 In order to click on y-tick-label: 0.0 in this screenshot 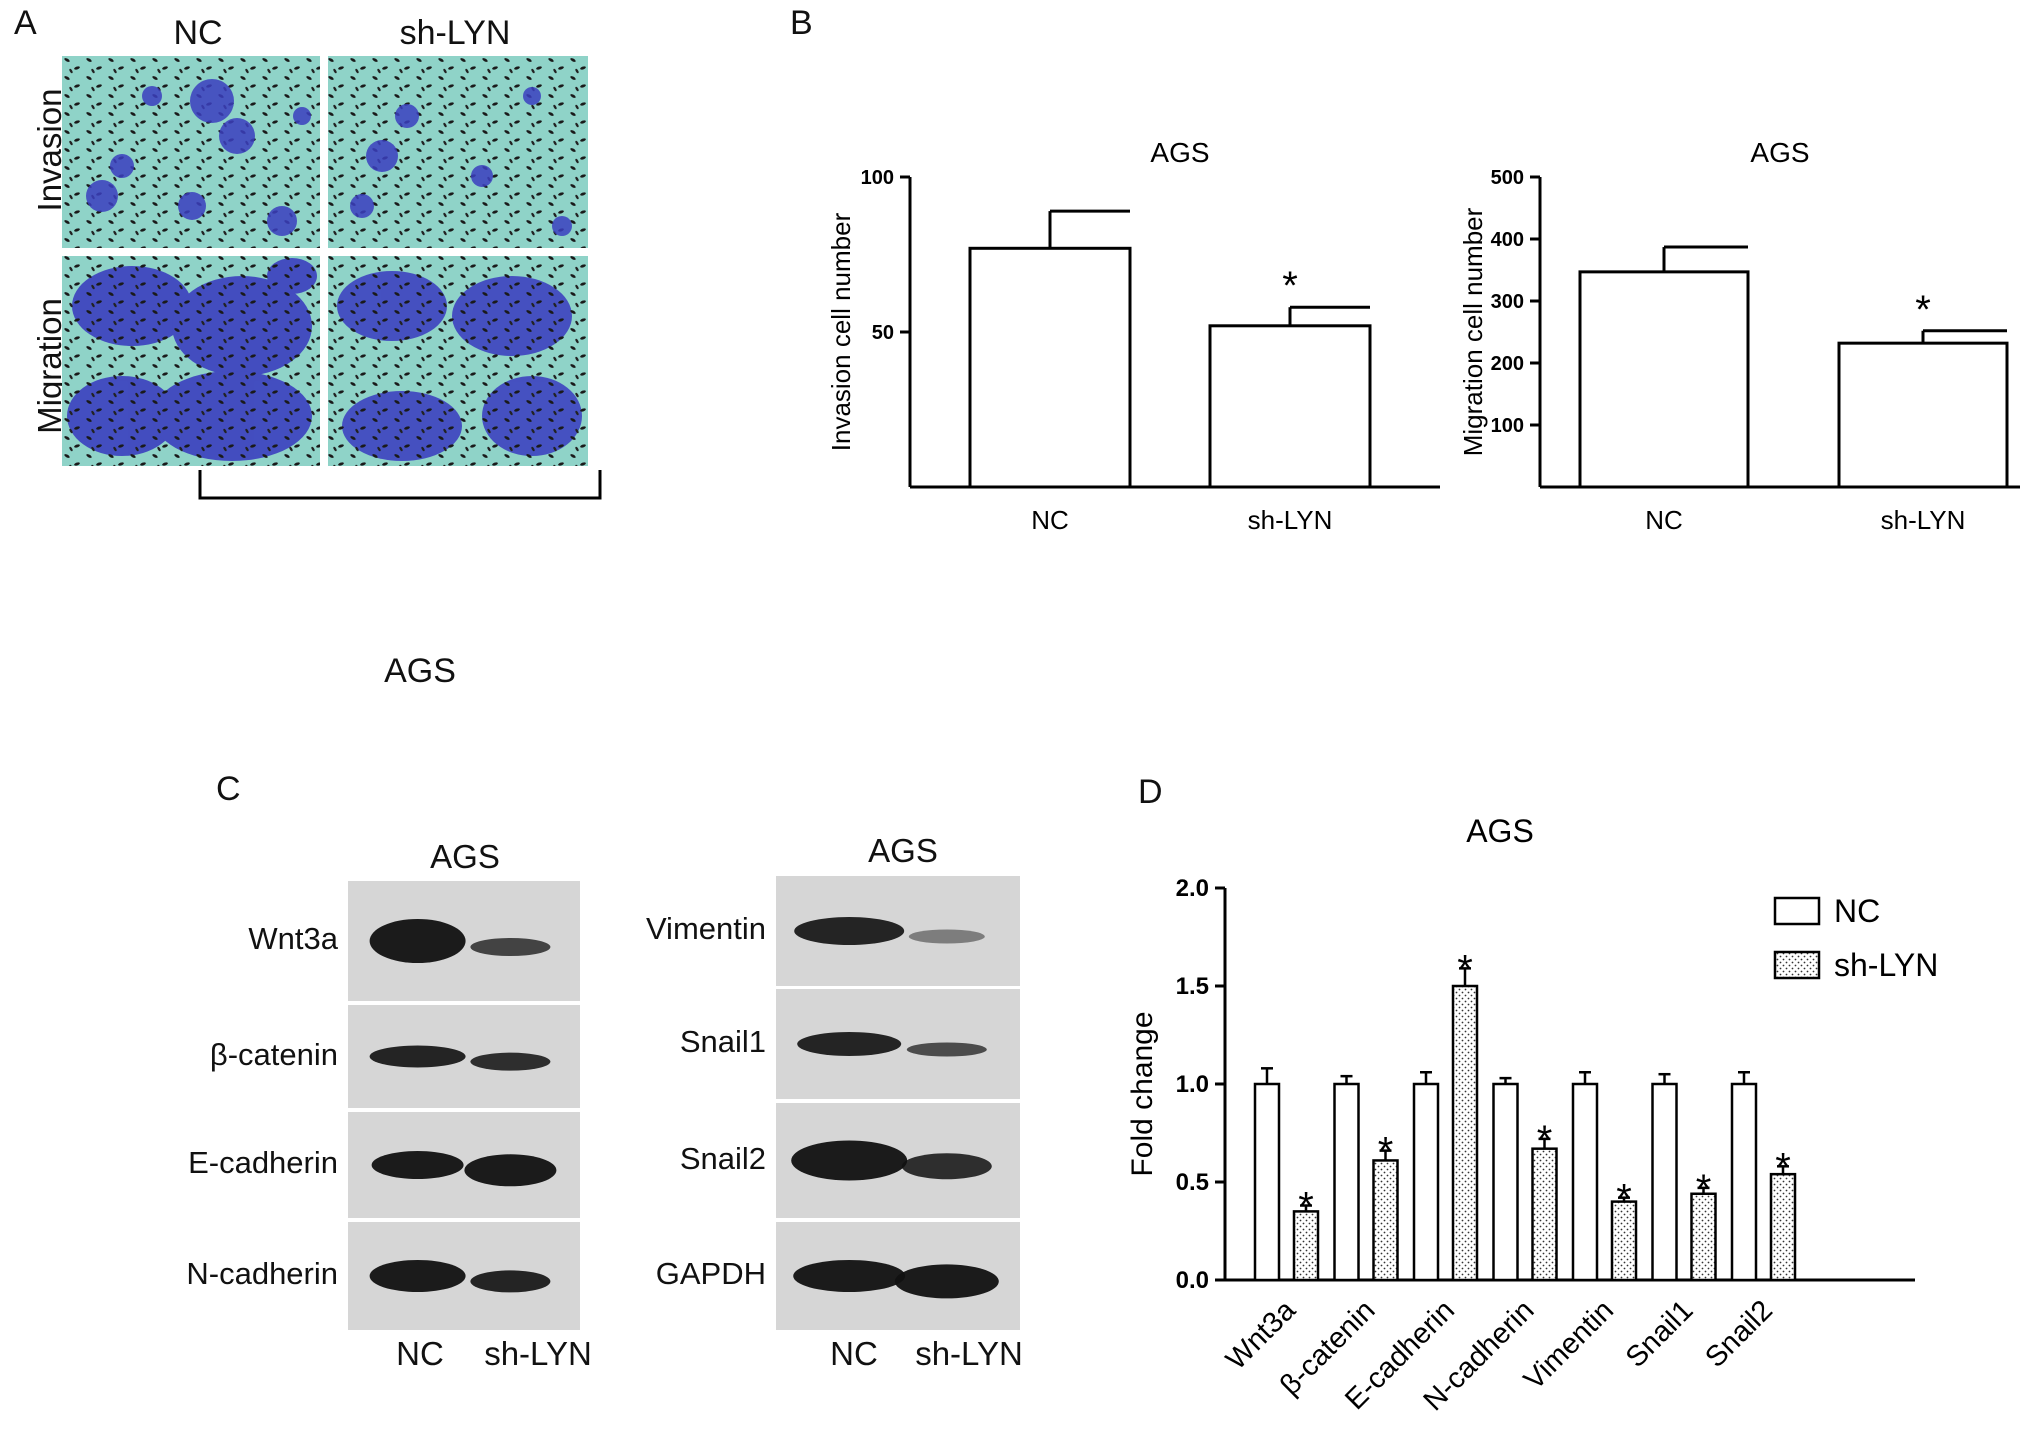, I will do `click(1192, 1280)`.